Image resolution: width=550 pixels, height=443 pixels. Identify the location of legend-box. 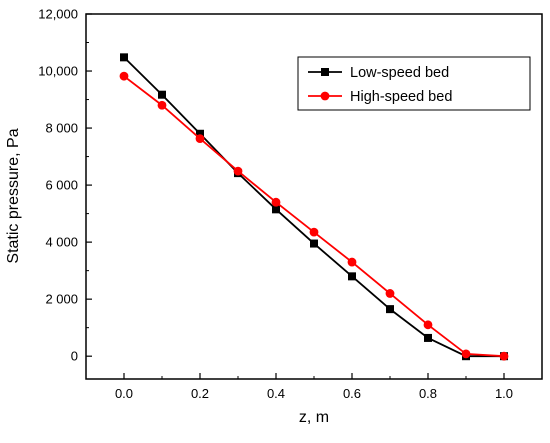
(414, 83).